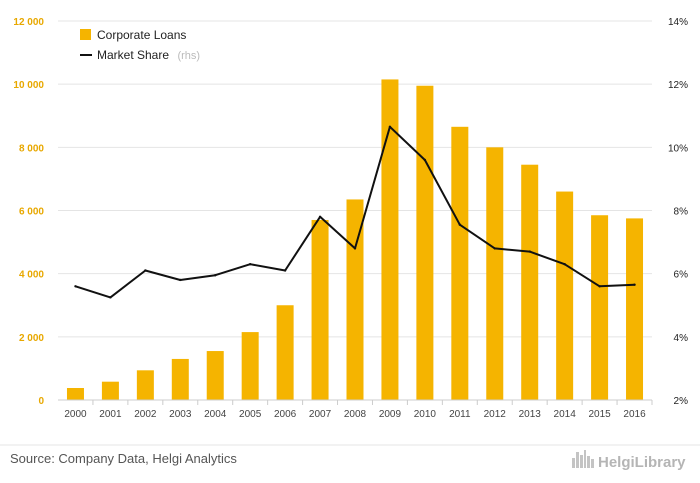 Image resolution: width=700 pixels, height=483 pixels. I want to click on right-axis: 2% 4% 6% 8% 10% 12% 14%, so click(678, 212).